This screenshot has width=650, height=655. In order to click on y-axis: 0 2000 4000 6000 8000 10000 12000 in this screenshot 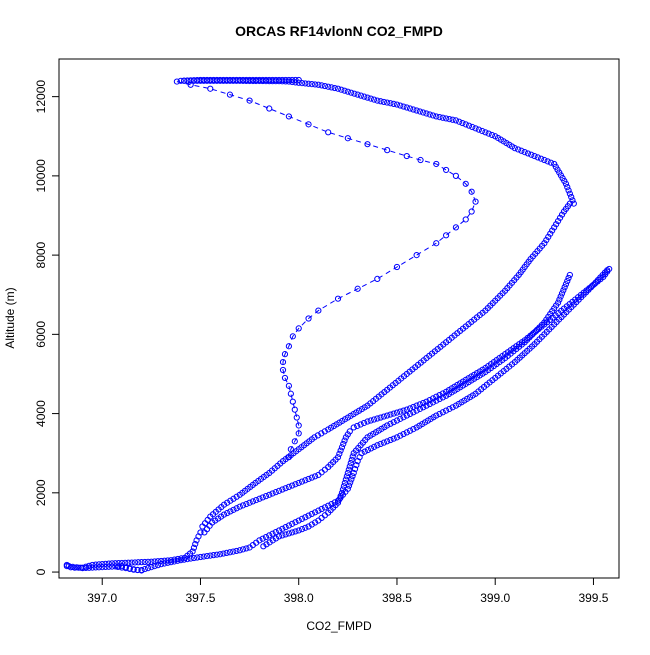, I will do `click(46, 327)`.